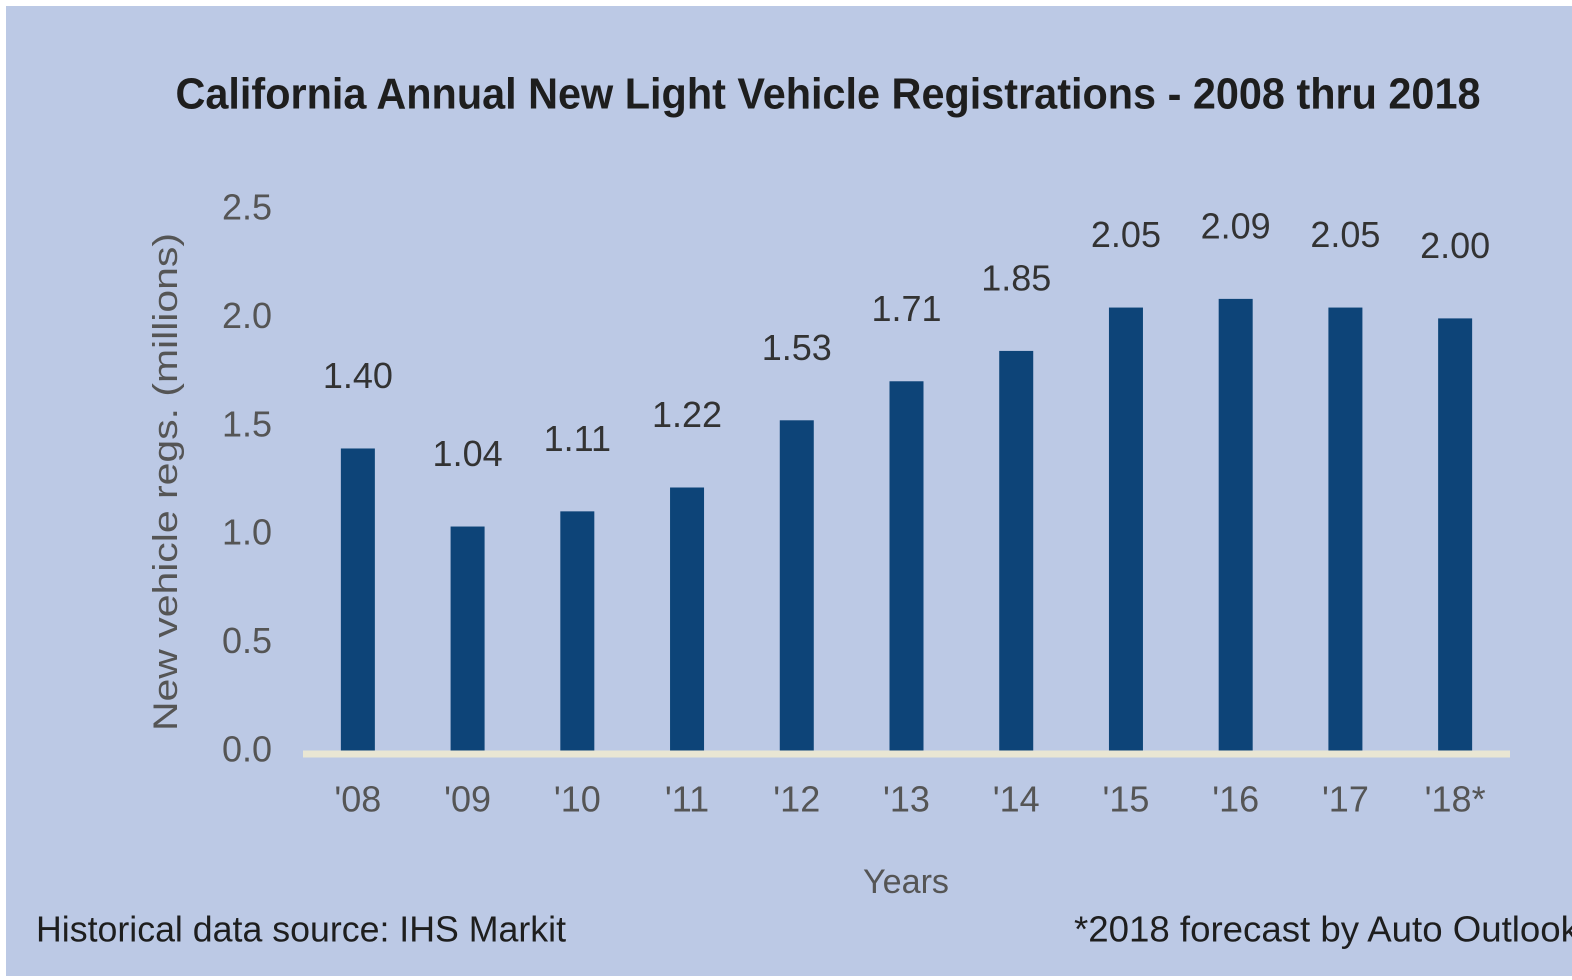 This screenshot has width=1572, height=980. I want to click on y-tick-label: 0.0, so click(247, 749).